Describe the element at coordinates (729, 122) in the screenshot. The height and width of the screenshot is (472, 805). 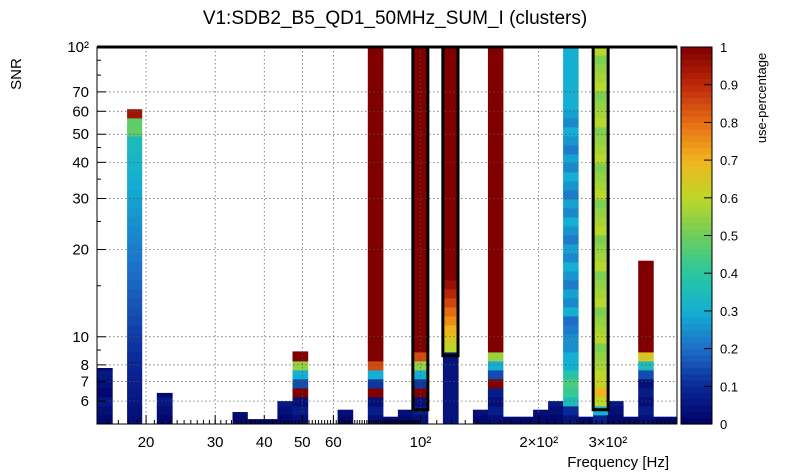
I see `colorbar-tick-label: 0.8` at that location.